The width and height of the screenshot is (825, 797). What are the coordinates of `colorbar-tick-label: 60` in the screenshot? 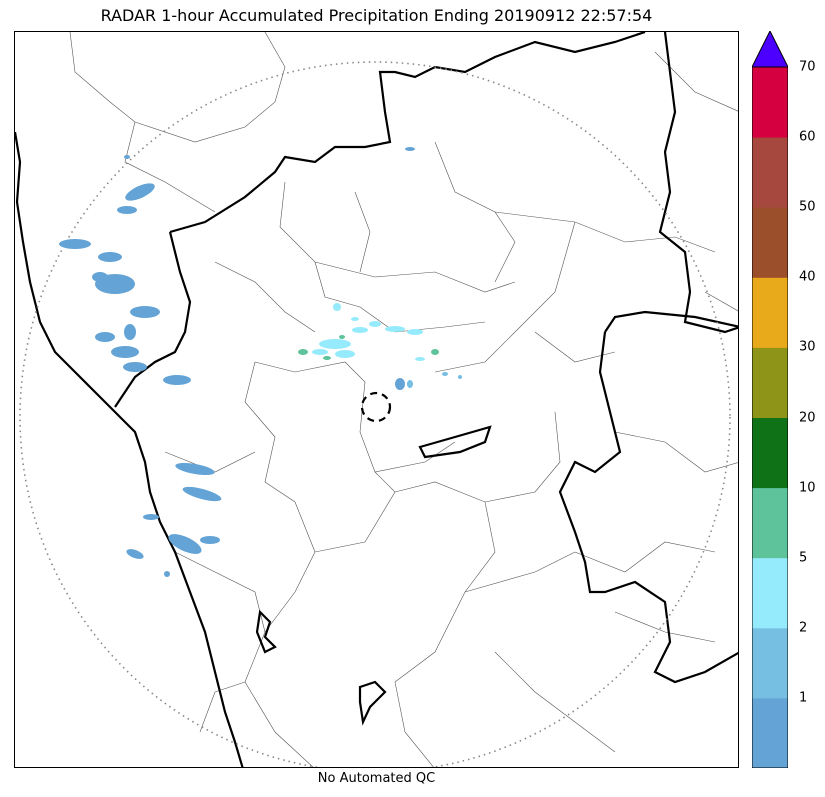 It's located at (807, 137).